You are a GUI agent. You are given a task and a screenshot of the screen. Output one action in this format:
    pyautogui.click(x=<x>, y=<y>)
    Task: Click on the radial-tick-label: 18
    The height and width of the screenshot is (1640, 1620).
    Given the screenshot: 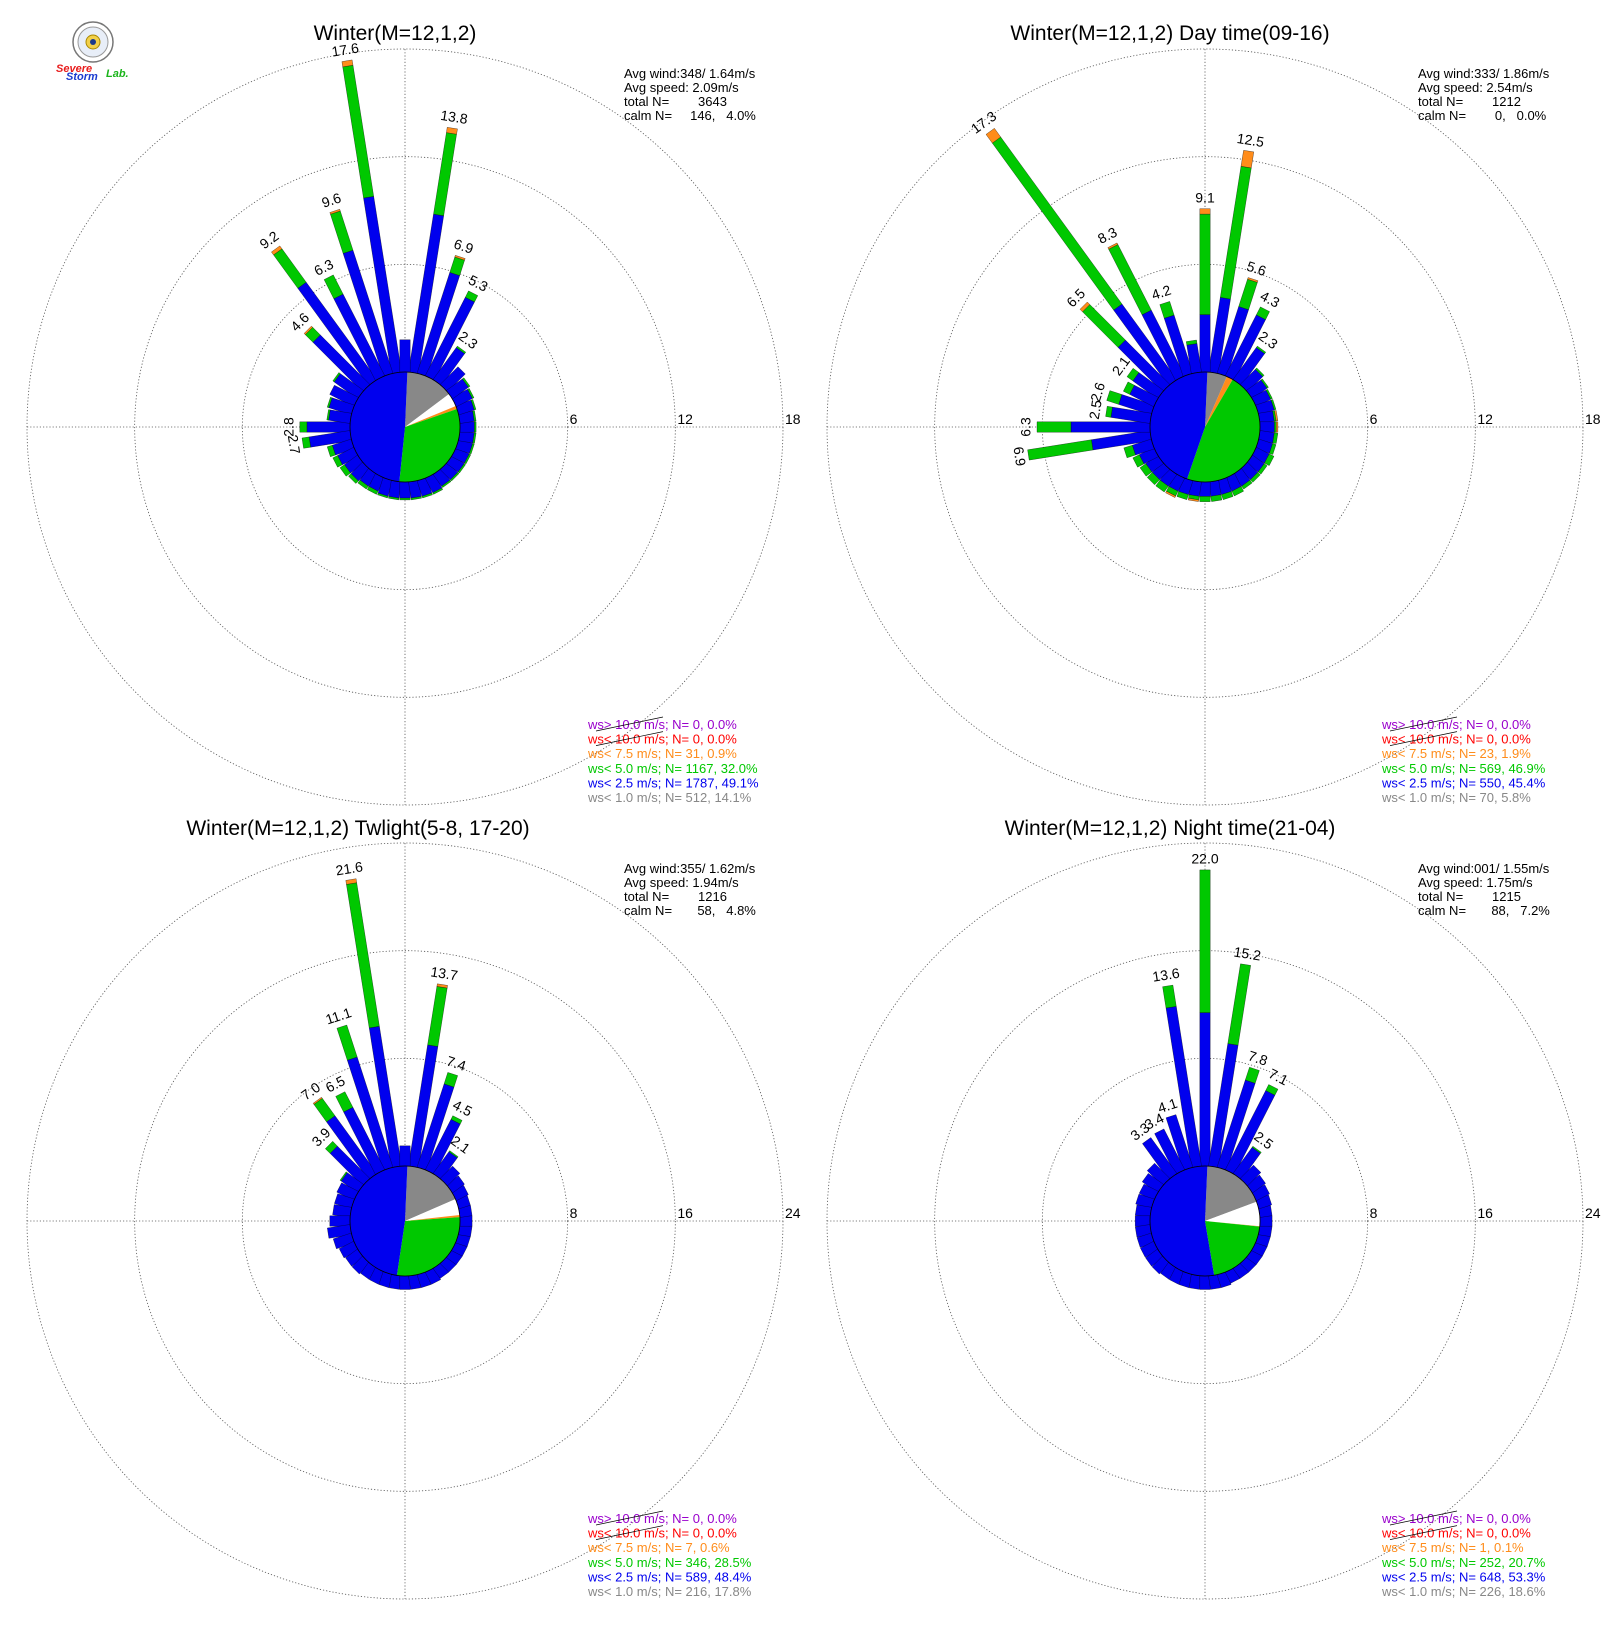 What is the action you would take?
    pyautogui.click(x=793, y=419)
    